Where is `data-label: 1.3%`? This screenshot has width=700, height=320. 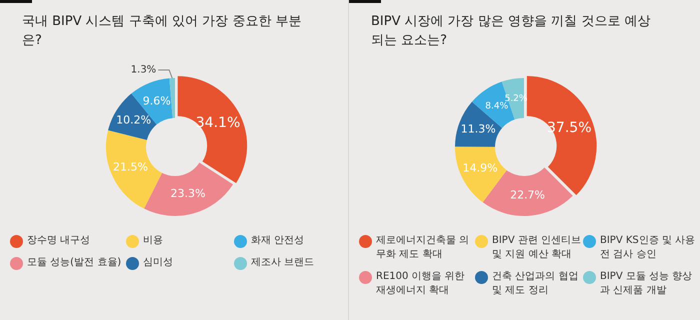
data-label: 1.3% is located at coordinates (143, 70).